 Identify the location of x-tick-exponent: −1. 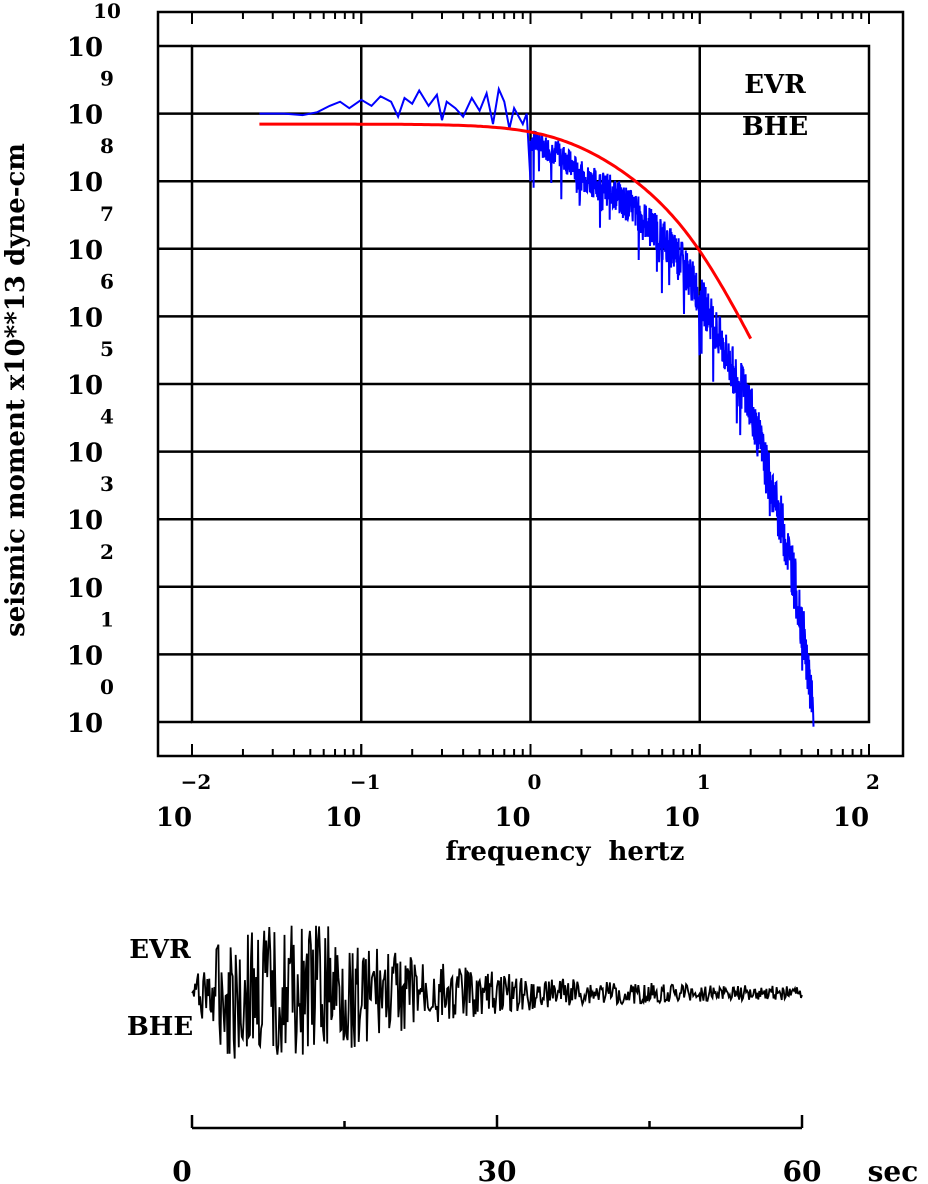
(365, 782).